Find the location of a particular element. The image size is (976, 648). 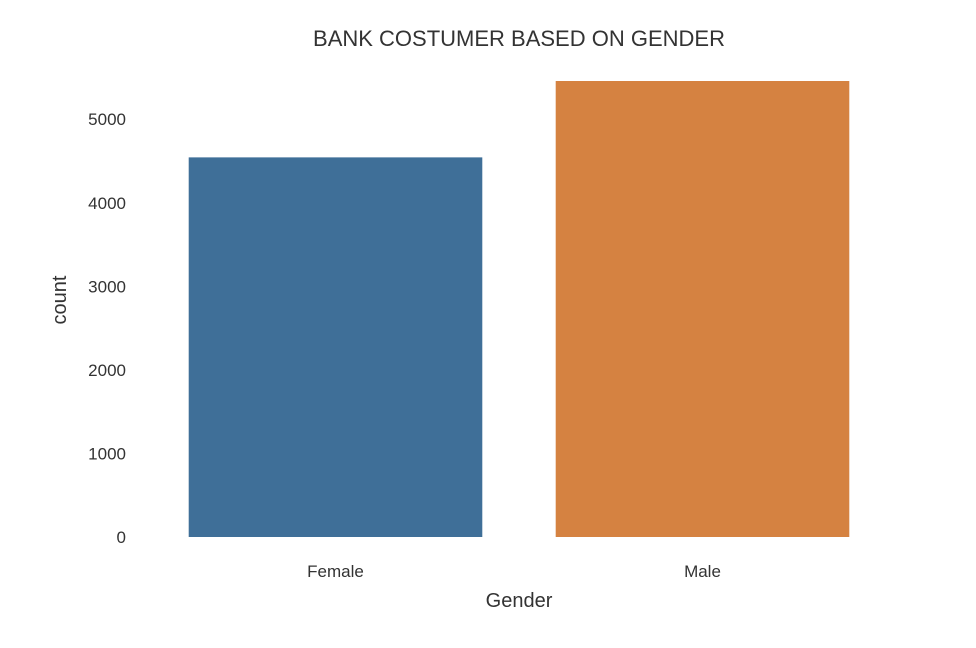

x-tick-label: Female is located at coordinates (335, 571).